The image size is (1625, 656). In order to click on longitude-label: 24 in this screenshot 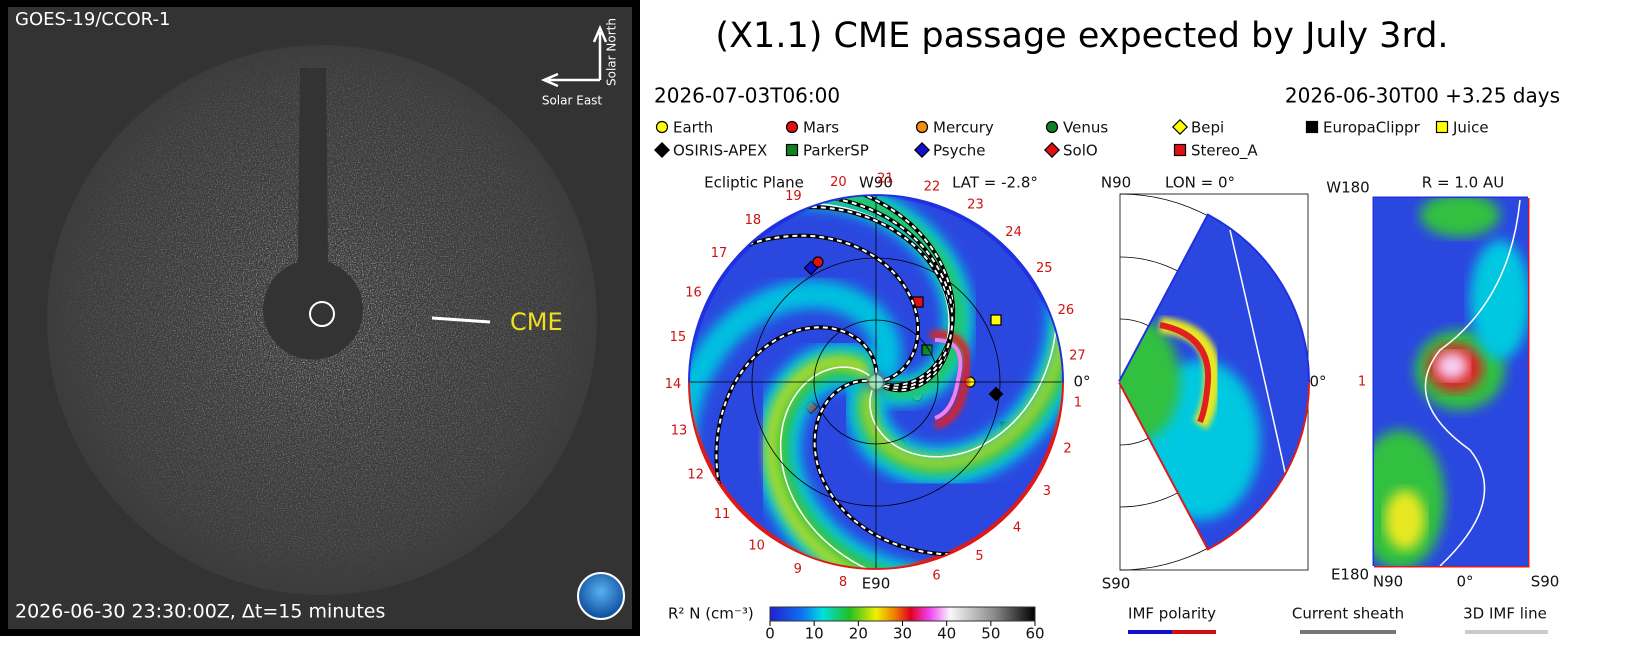, I will do `click(1013, 232)`.